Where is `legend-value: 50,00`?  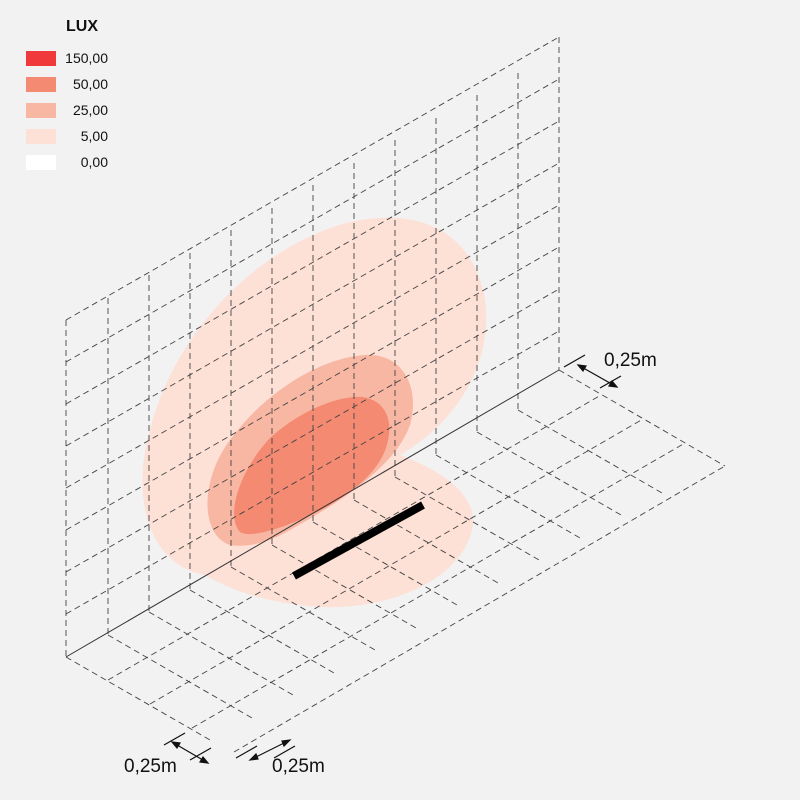 legend-value: 50,00 is located at coordinates (90, 84).